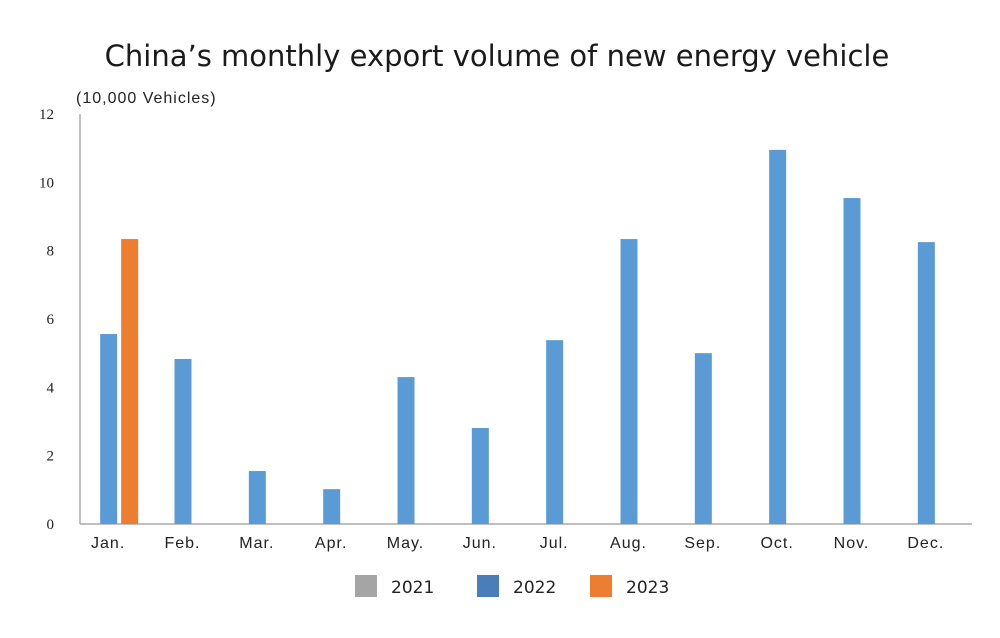 The height and width of the screenshot is (638, 1000). Describe the element at coordinates (256, 543) in the screenshot. I see `x-tick-label: Mar.` at that location.